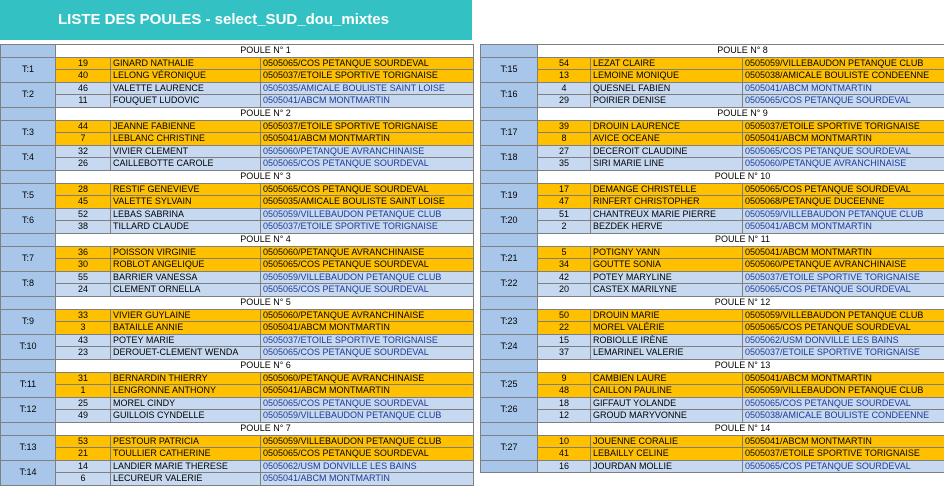 Image resolution: width=944 pixels, height=490 pixels. I want to click on player-name: PESTOUR PATRICIA, so click(185, 441).